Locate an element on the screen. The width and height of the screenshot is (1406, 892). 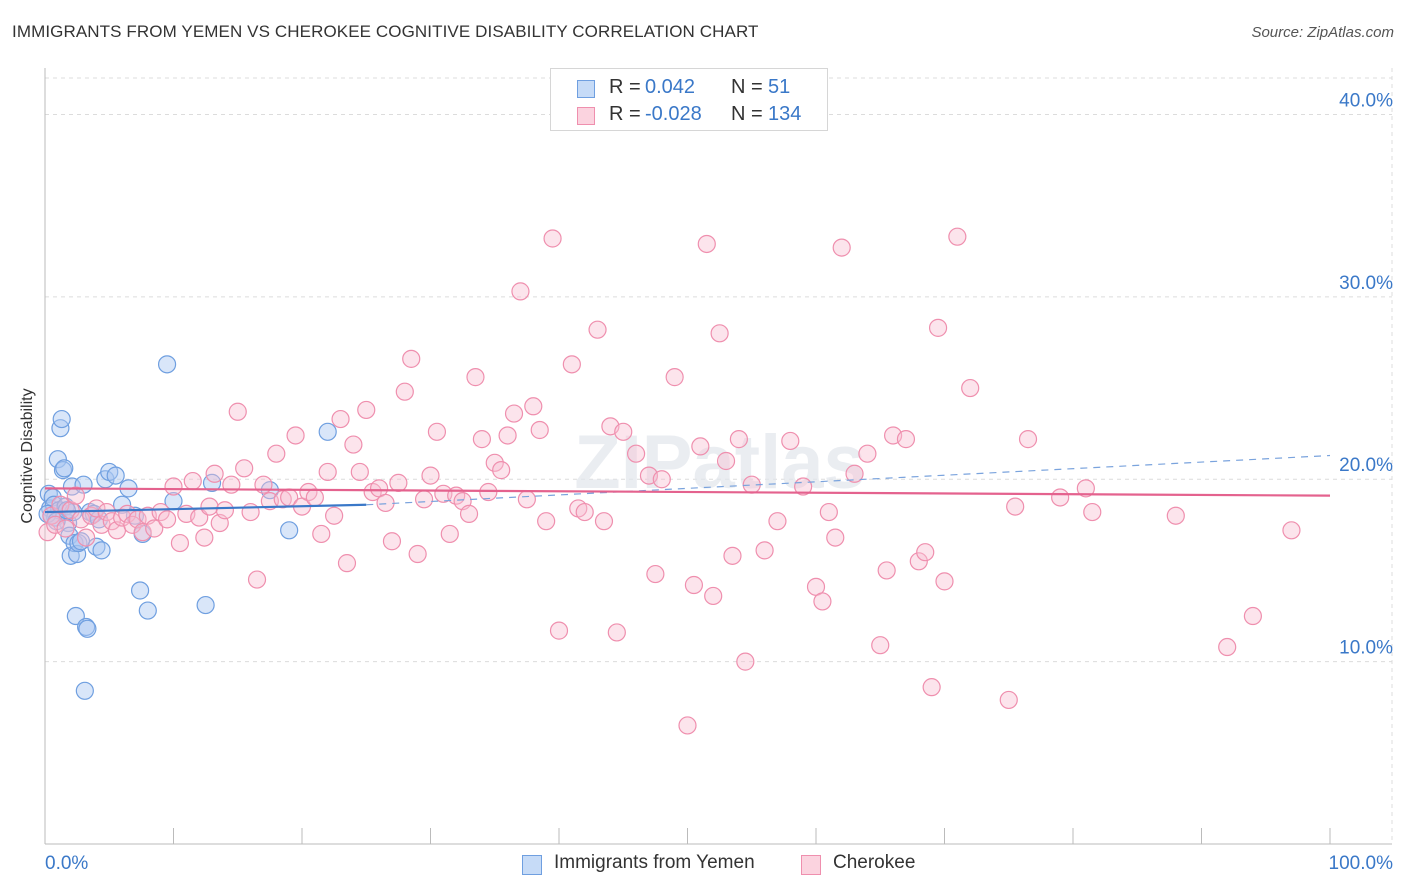
y-tick-label: 40.0% is located at coordinates (1366, 100).